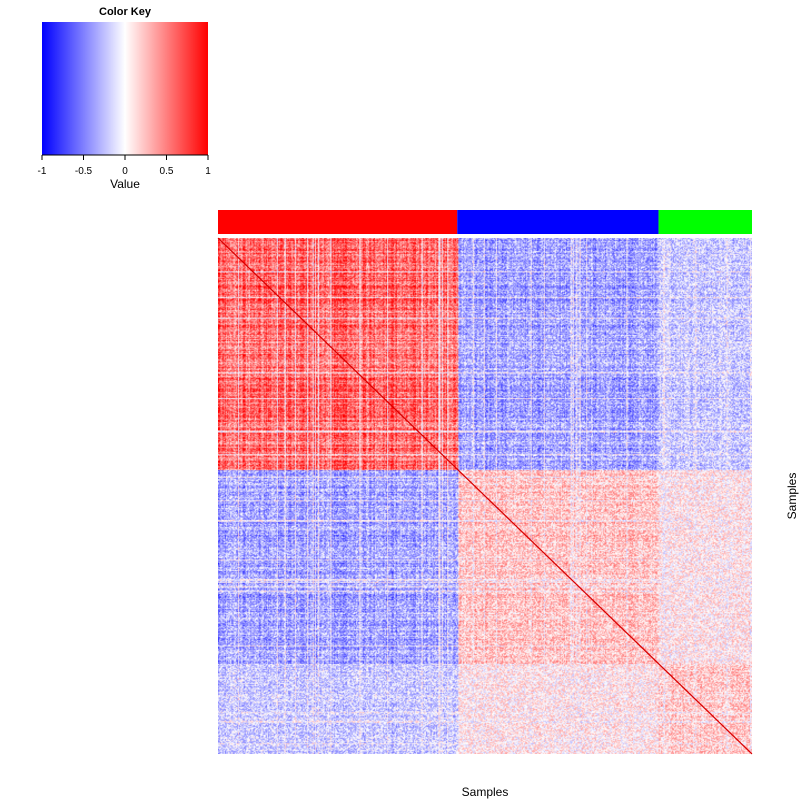 This screenshot has width=800, height=800. I want to click on color-key-gradient, so click(125, 88).